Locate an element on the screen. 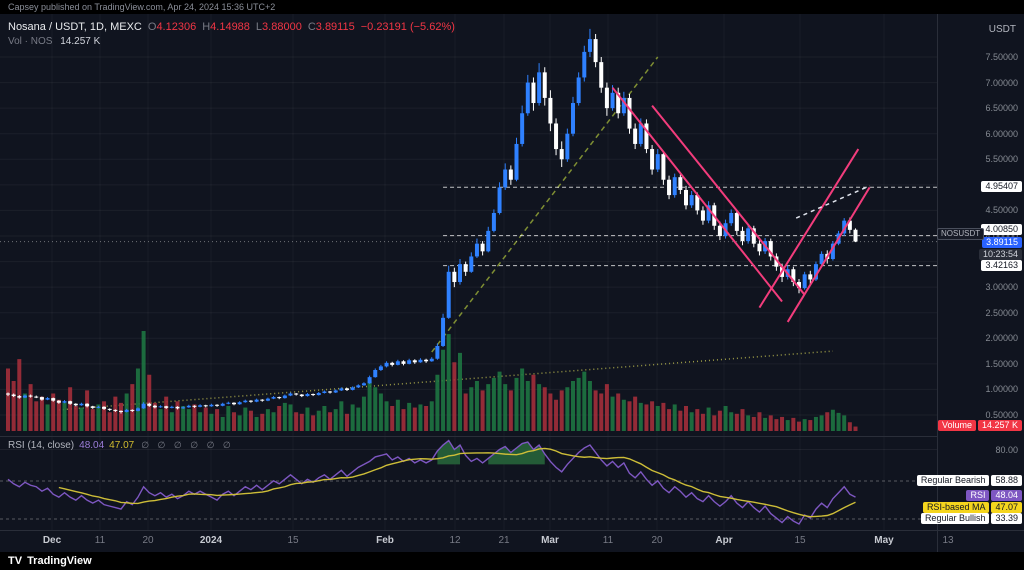  rsi-axis-name: RSI is located at coordinates (978, 495).